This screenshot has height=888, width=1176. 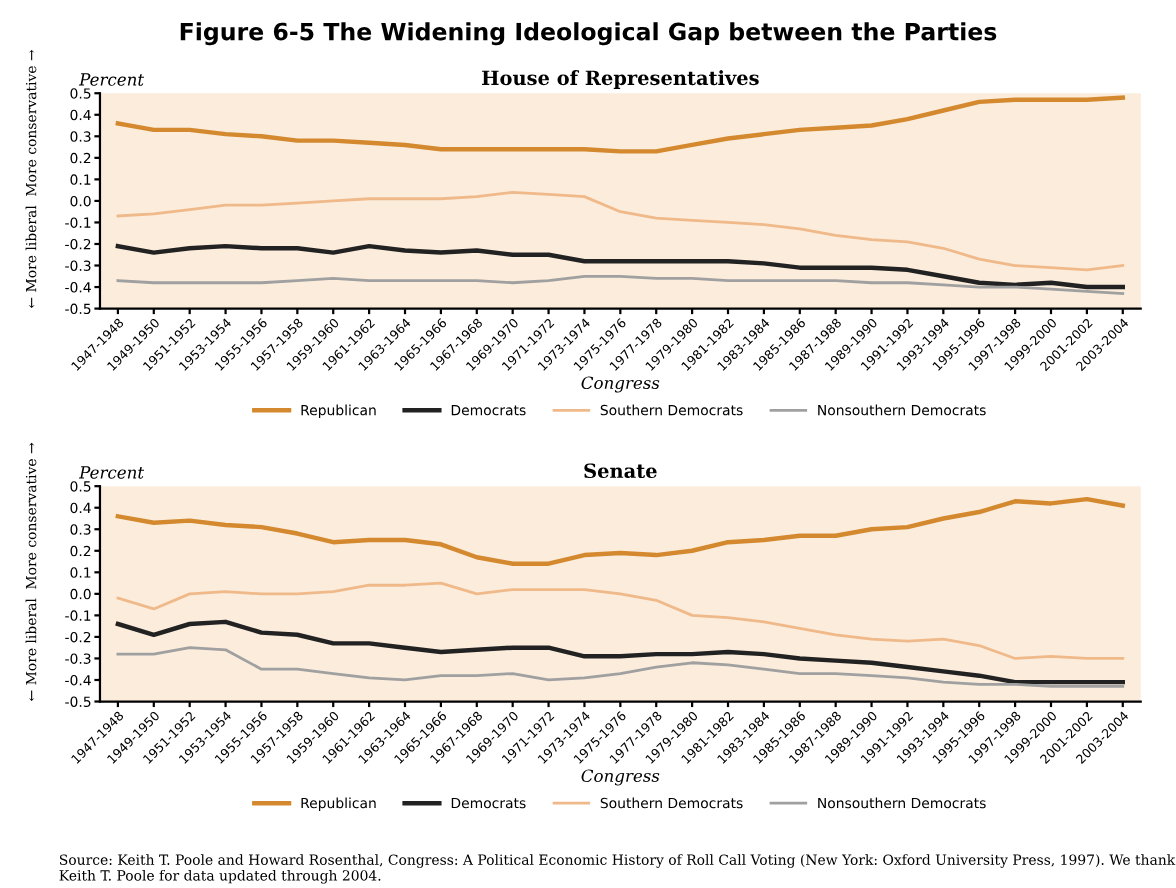 What do you see at coordinates (620, 79) in the screenshot?
I see `chart-subtitle: House of Representatives` at bounding box center [620, 79].